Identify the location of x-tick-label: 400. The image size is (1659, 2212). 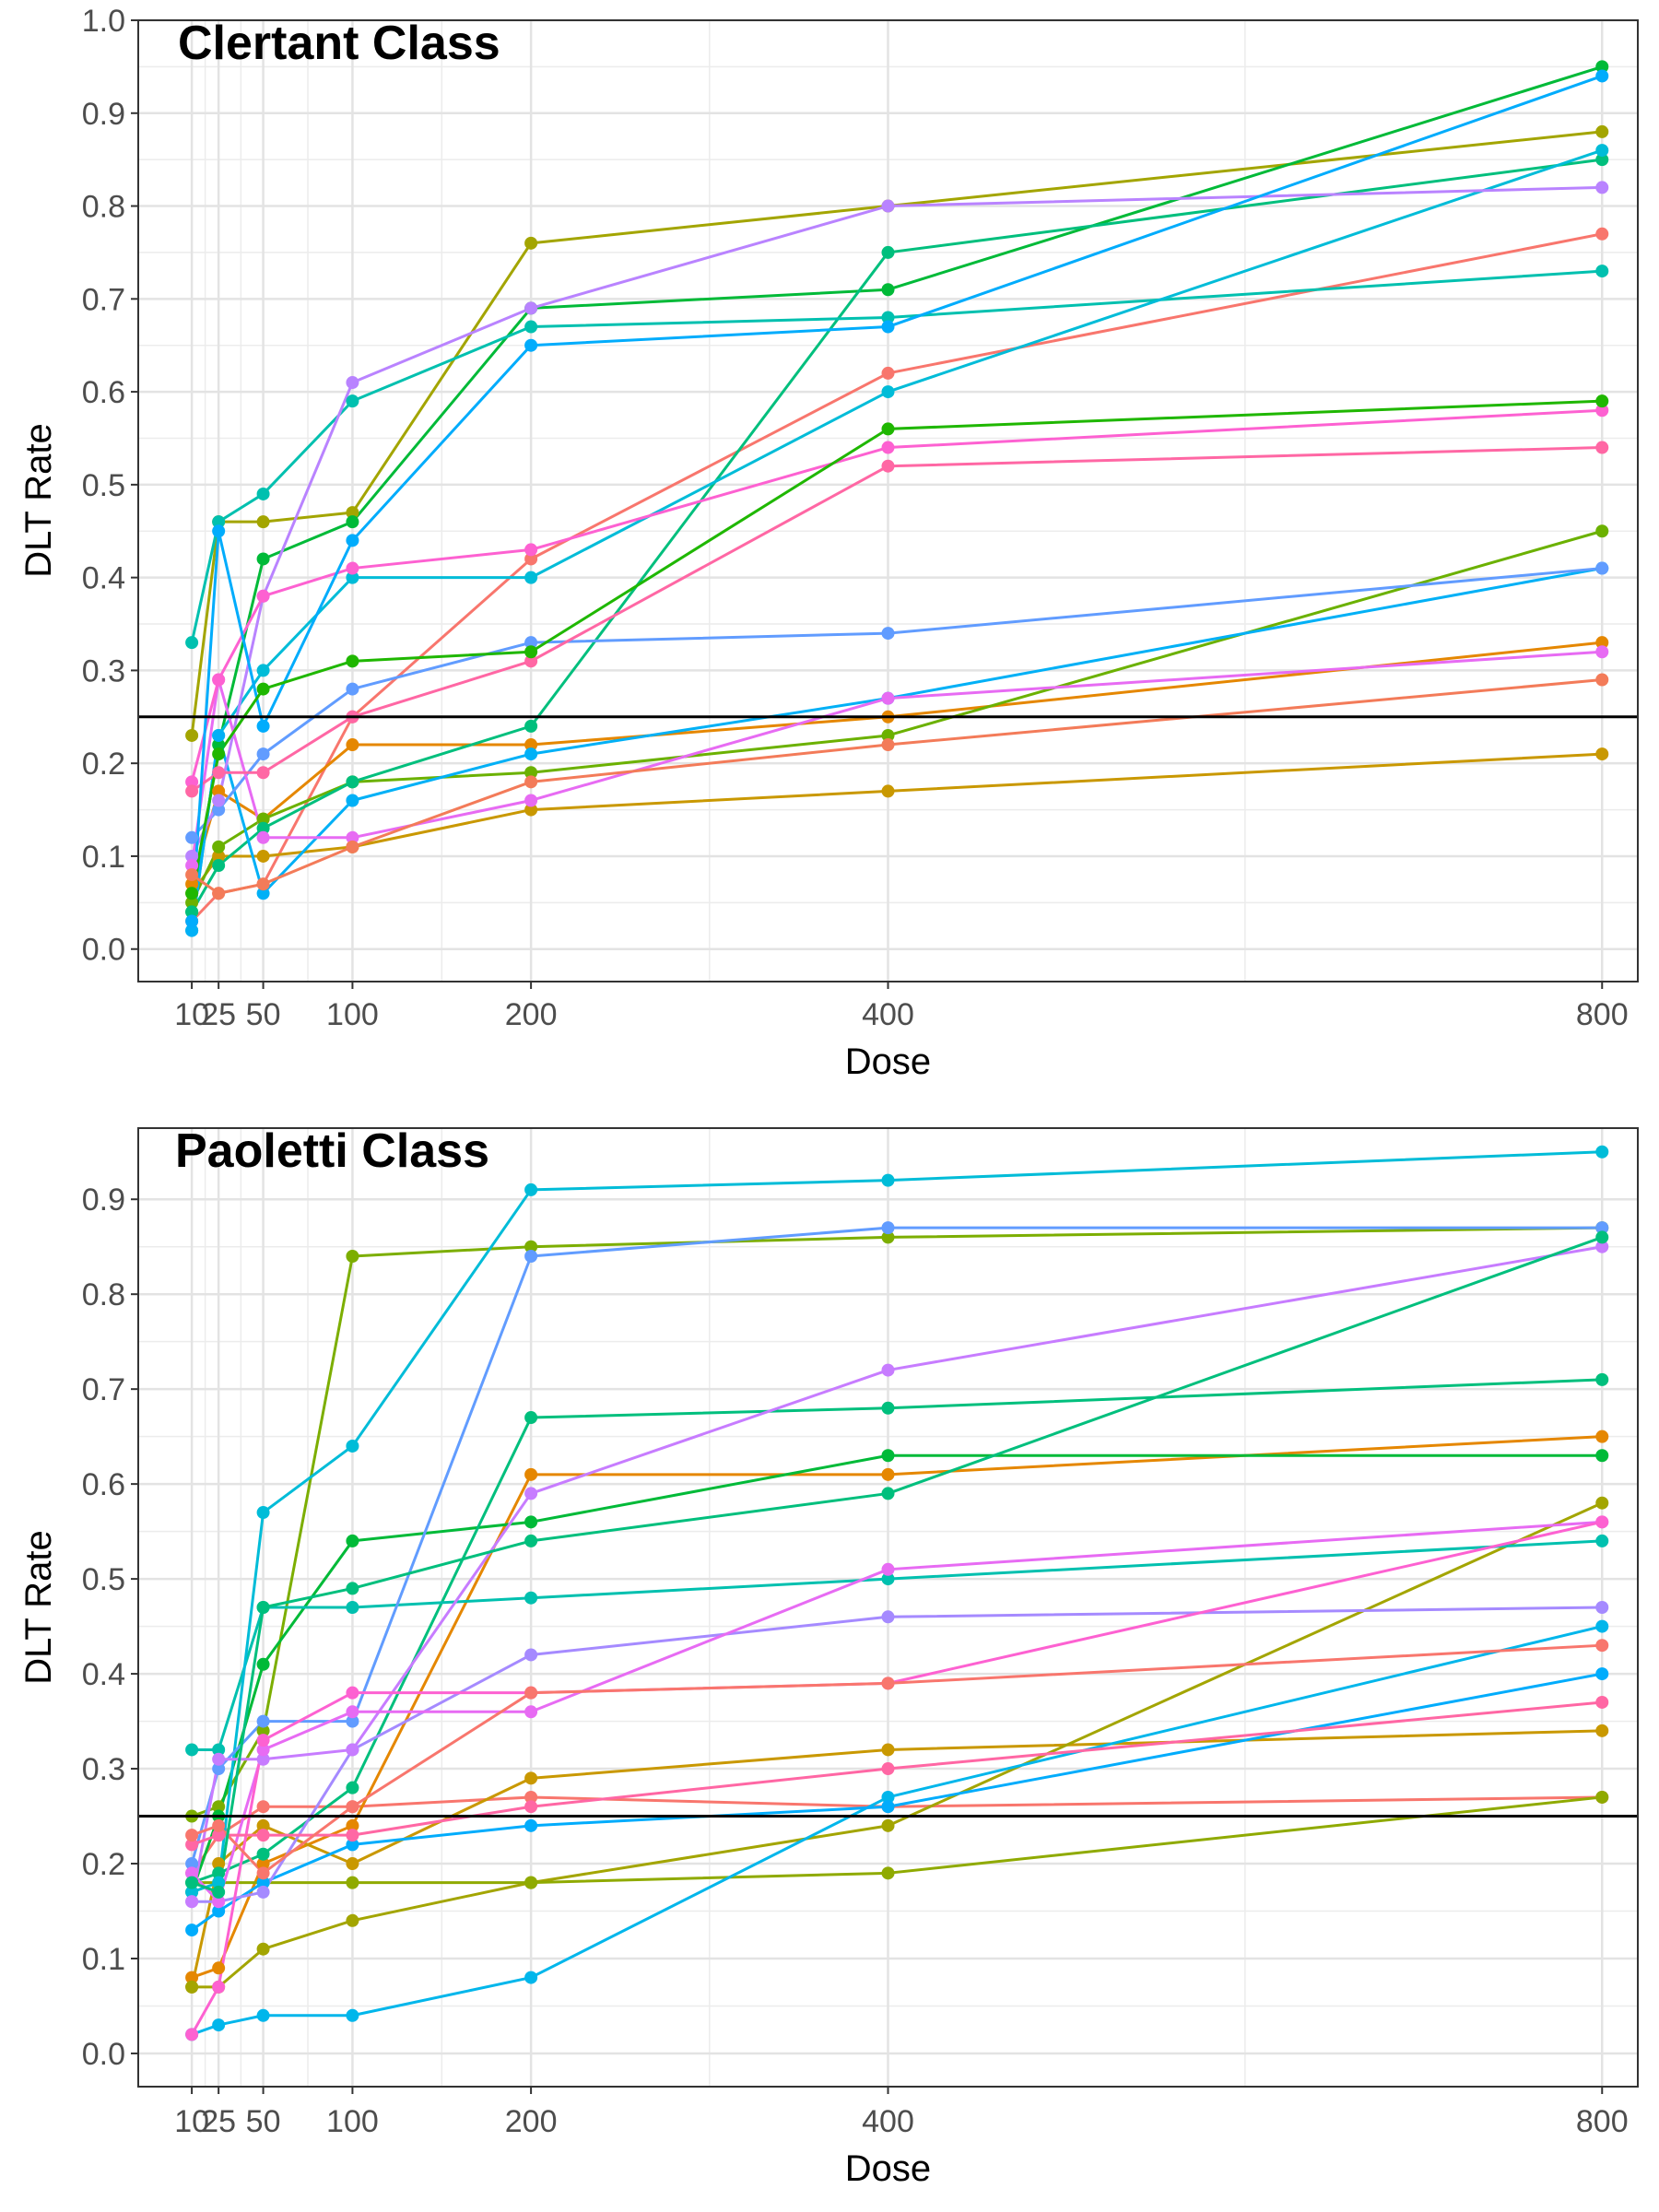
(888, 2121).